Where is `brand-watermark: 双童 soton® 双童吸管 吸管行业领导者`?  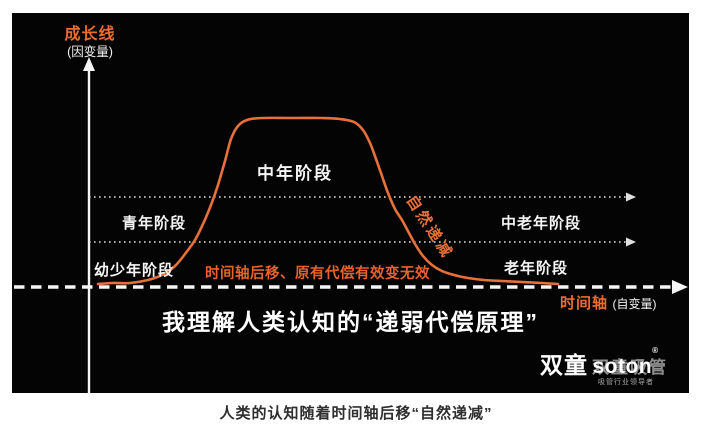 brand-watermark: 双童 soton® 双童吸管 吸管行业领导者 is located at coordinates (614, 366).